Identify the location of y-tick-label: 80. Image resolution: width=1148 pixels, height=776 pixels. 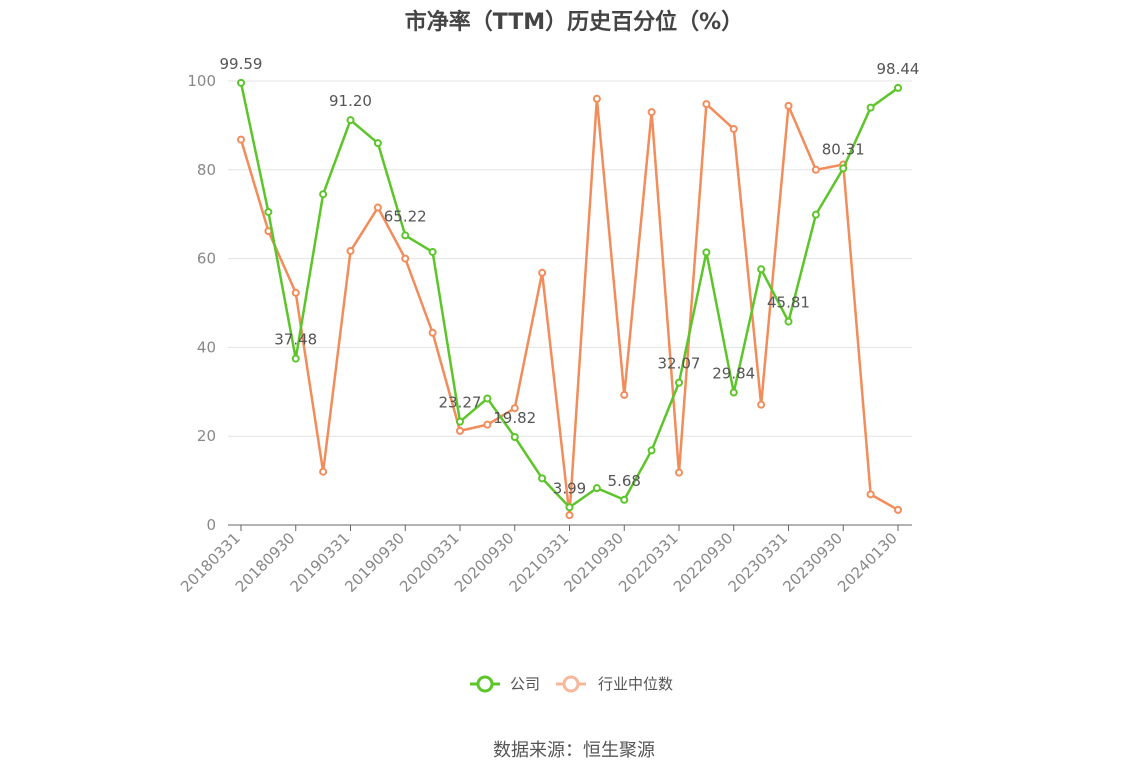
(206, 170).